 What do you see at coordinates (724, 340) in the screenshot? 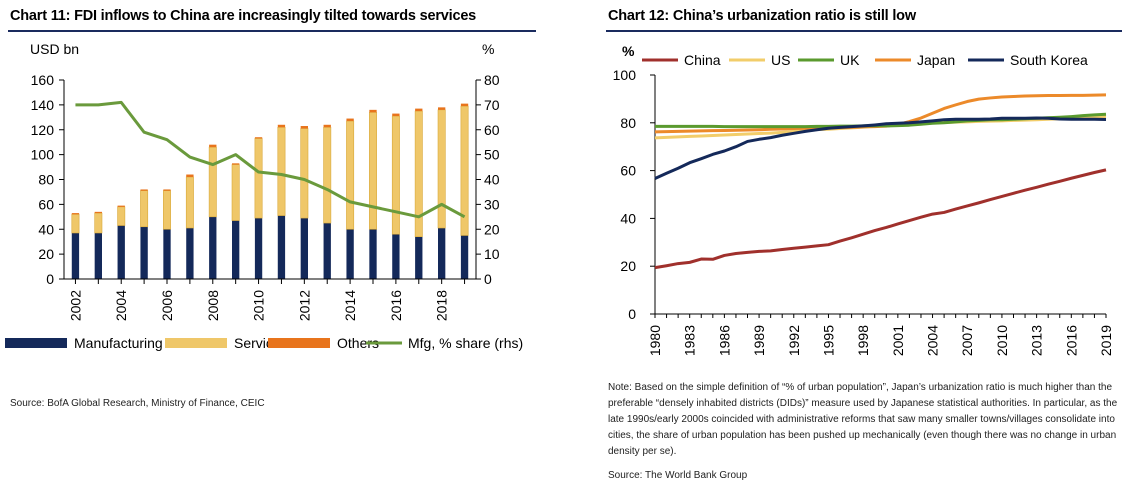
I see `x-tick-label: 1986` at bounding box center [724, 340].